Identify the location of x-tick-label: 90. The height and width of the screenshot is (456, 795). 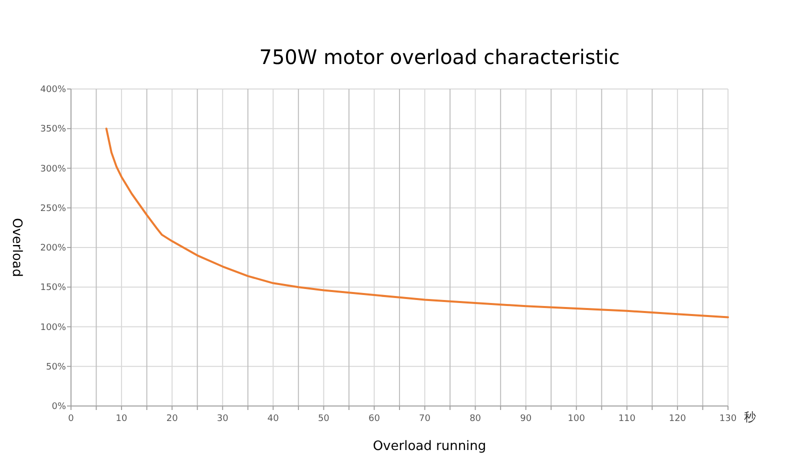
(526, 419).